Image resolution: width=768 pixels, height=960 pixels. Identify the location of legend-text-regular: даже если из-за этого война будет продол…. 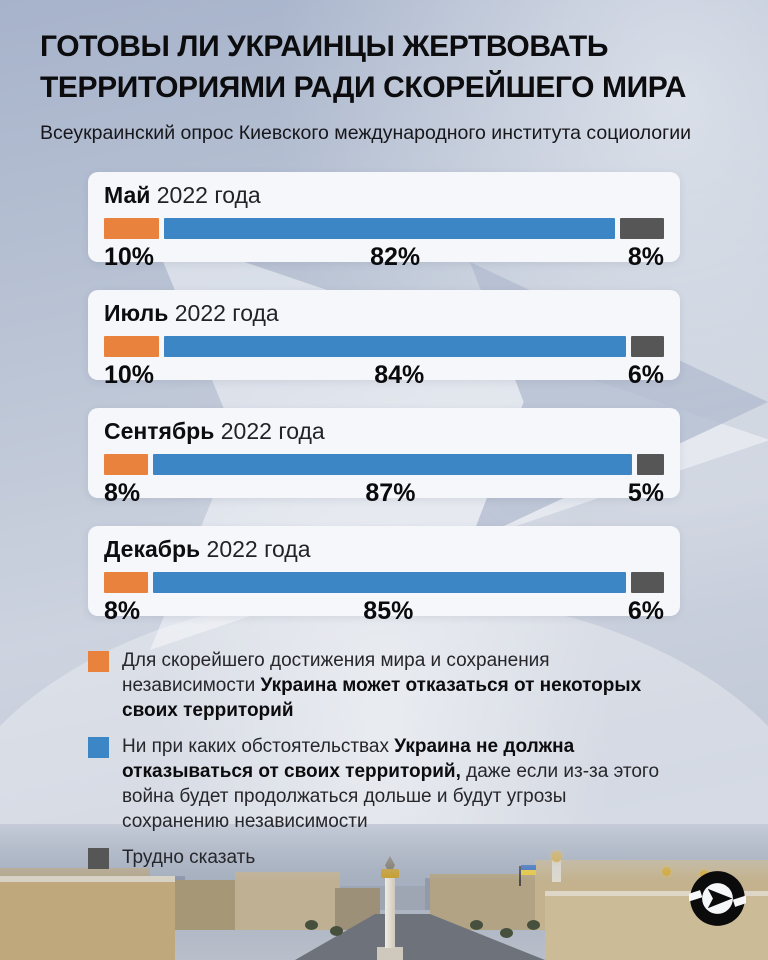
(391, 796).